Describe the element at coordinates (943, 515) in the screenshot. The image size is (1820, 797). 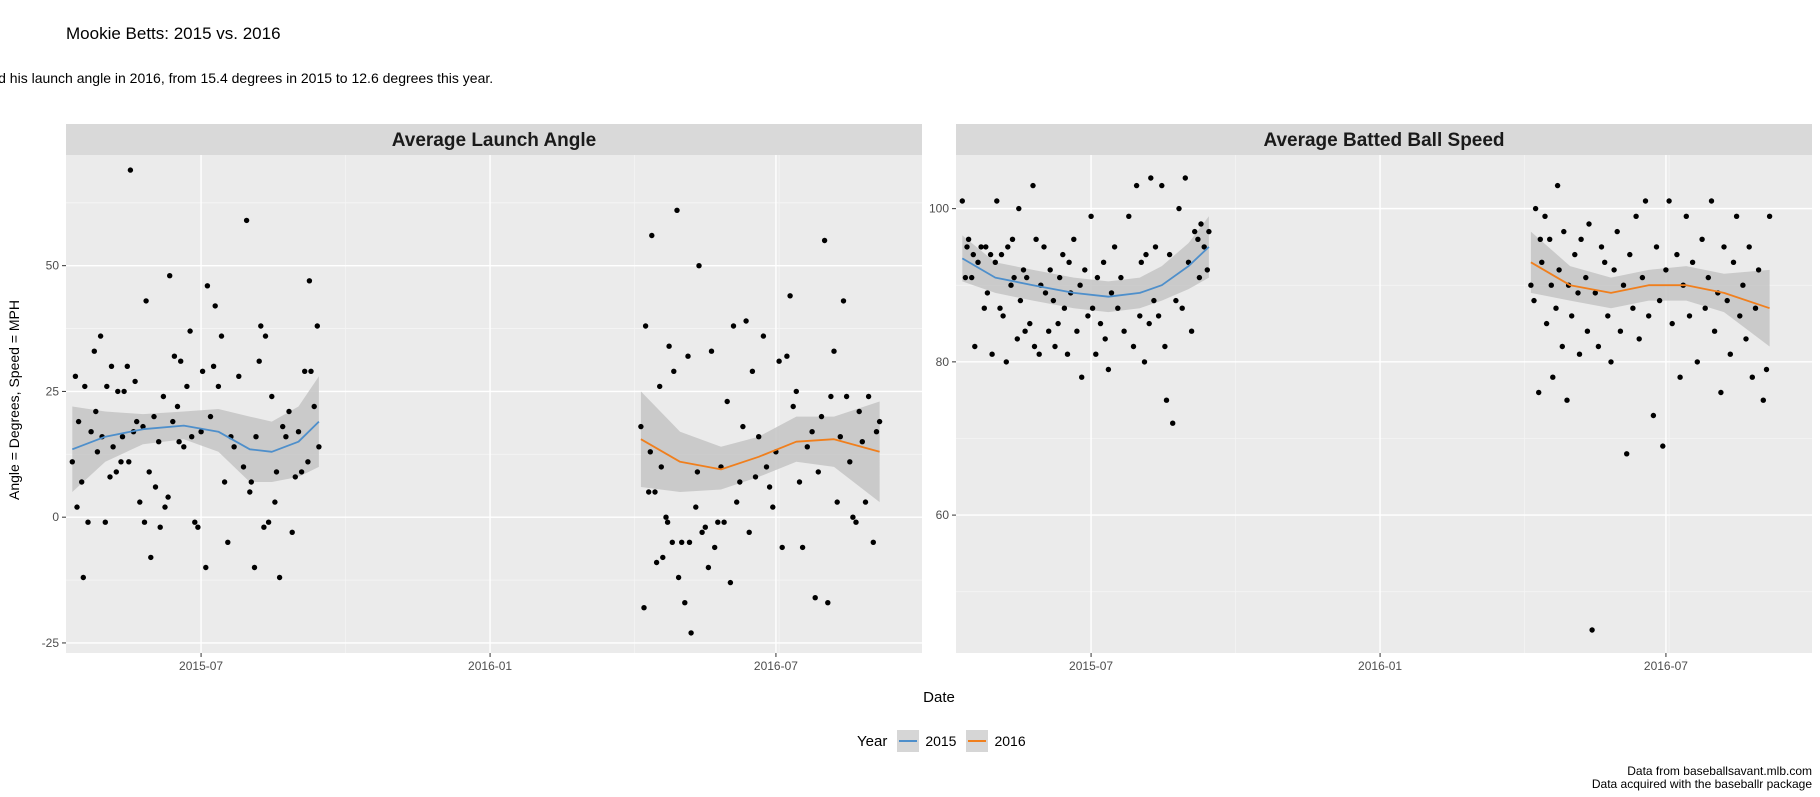
I see `y-tick-label: 60` at that location.